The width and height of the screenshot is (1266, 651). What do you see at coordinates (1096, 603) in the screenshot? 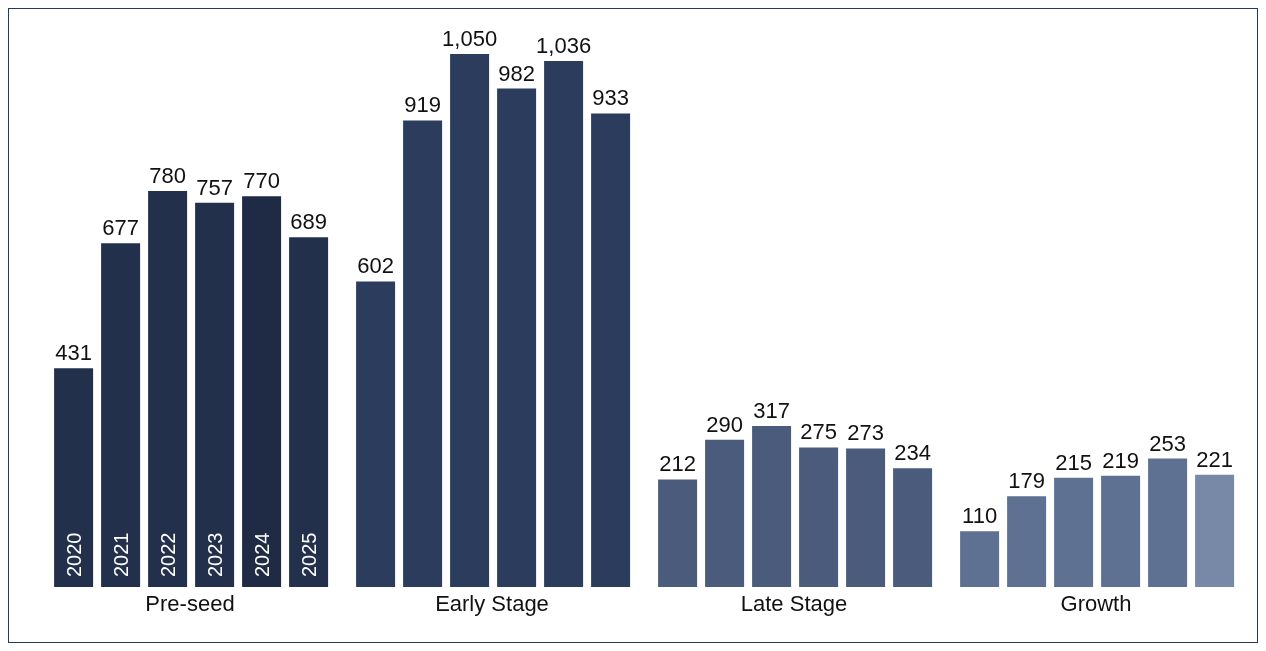
I see `x-tick-label: Growth` at bounding box center [1096, 603].